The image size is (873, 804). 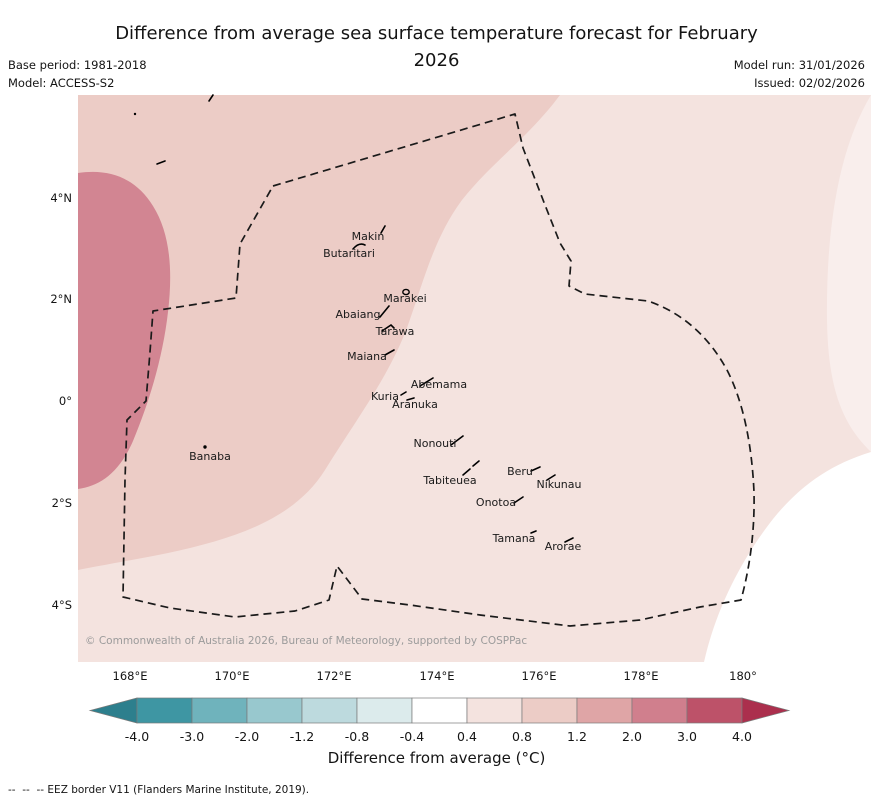 I want to click on island-label: Nikunau, so click(x=559, y=484).